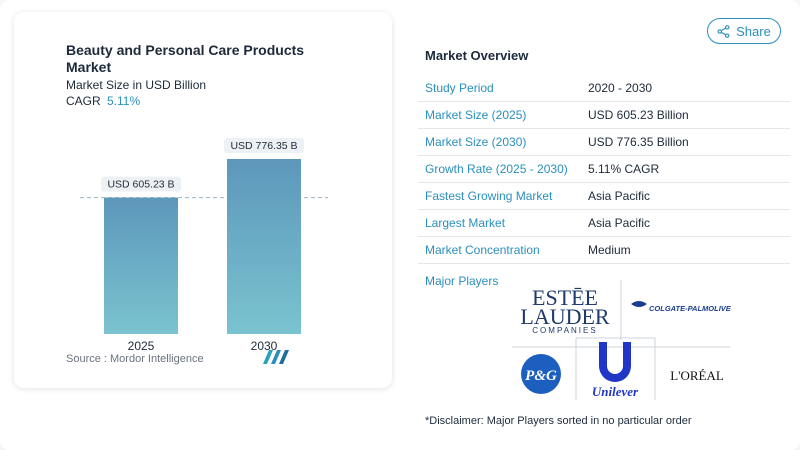 This screenshot has height=450, width=800. I want to click on bar-chart: USD 605.23 B 2025 USD 776.35 B 2030, so click(204, 245).